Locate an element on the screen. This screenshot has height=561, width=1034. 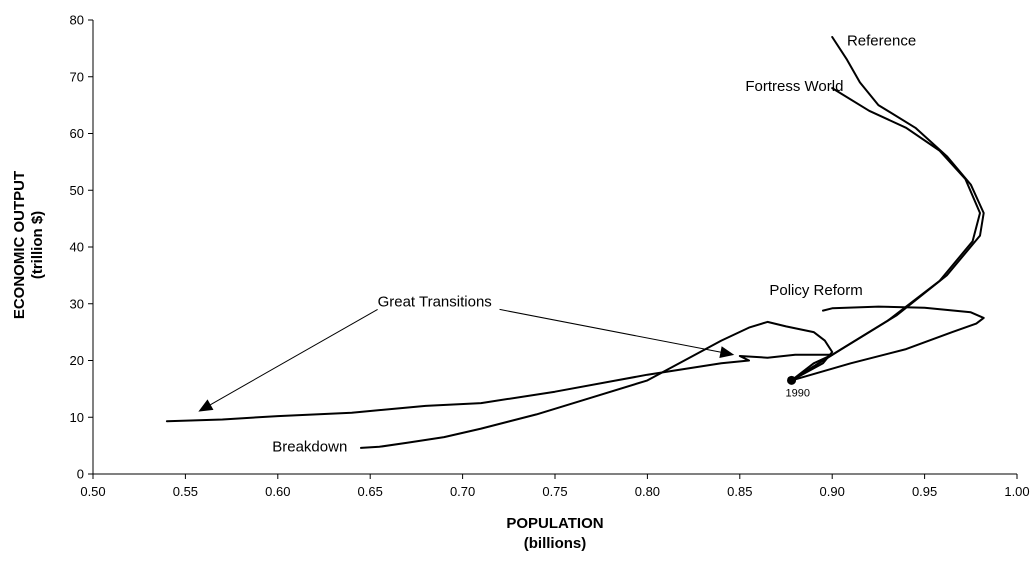
y-tick-label: 10 is located at coordinates (77, 417).